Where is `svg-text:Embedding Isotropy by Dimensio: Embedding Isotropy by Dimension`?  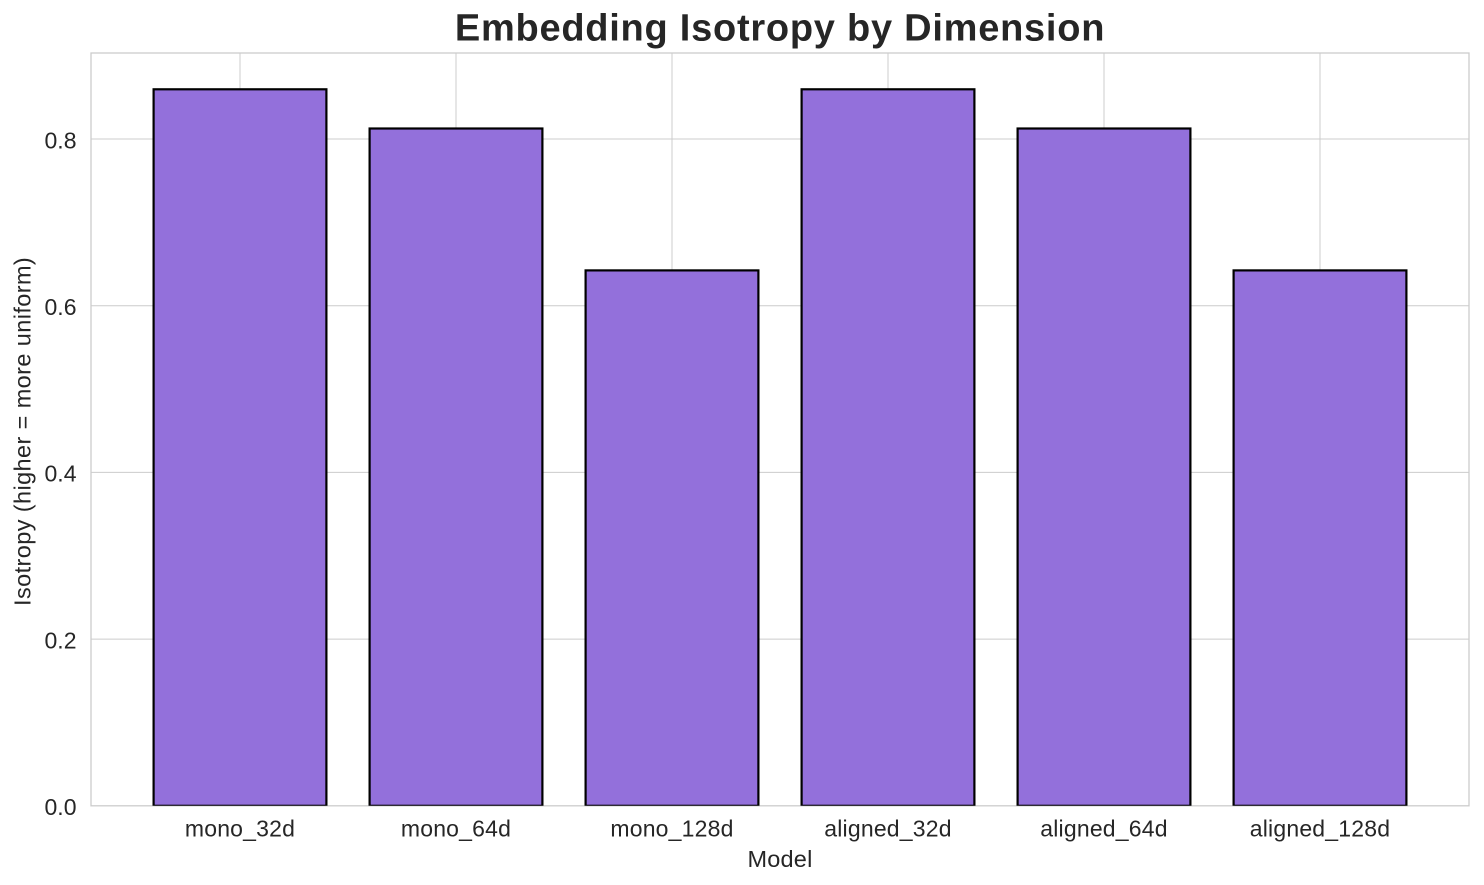
svg-text:Embedding Isotropy by Dimensio: Embedding Isotropy by Dimension is located at coordinates (780, 29).